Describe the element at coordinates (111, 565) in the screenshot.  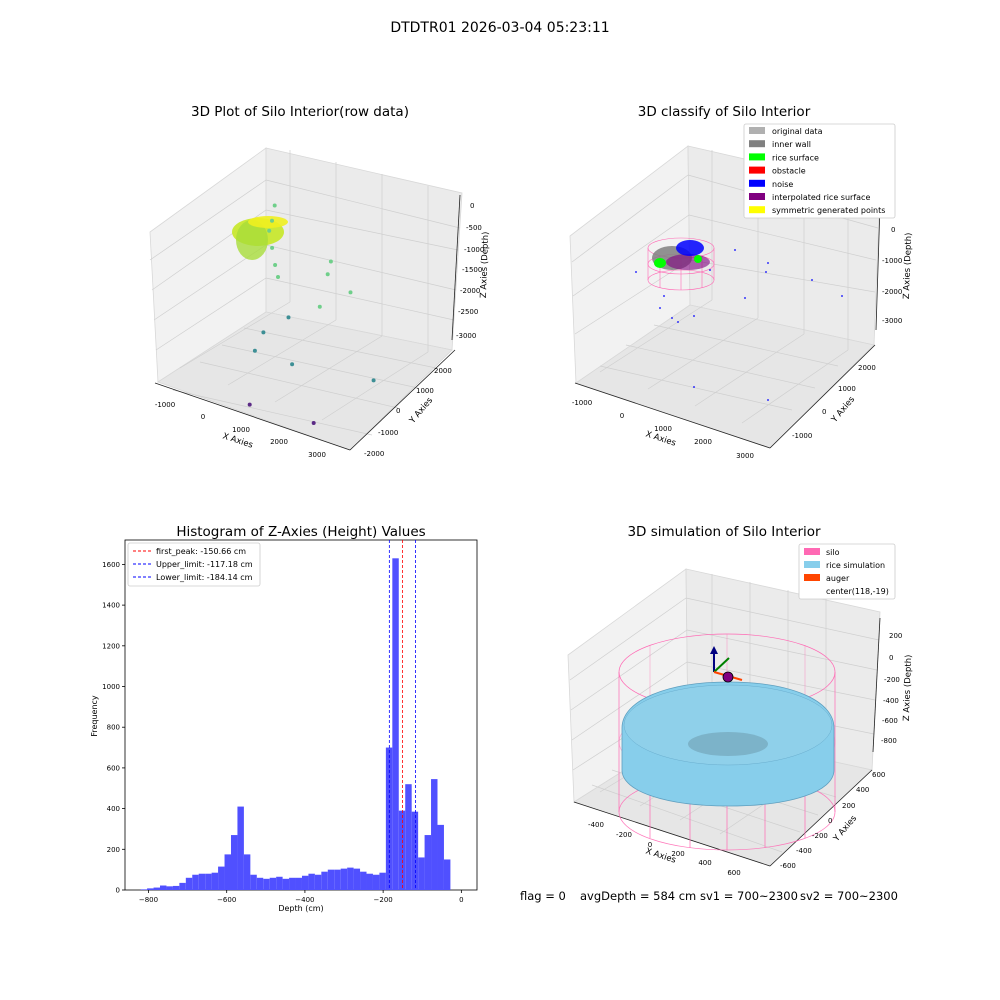
I see `histogram-y-tick-label: 1600` at that location.